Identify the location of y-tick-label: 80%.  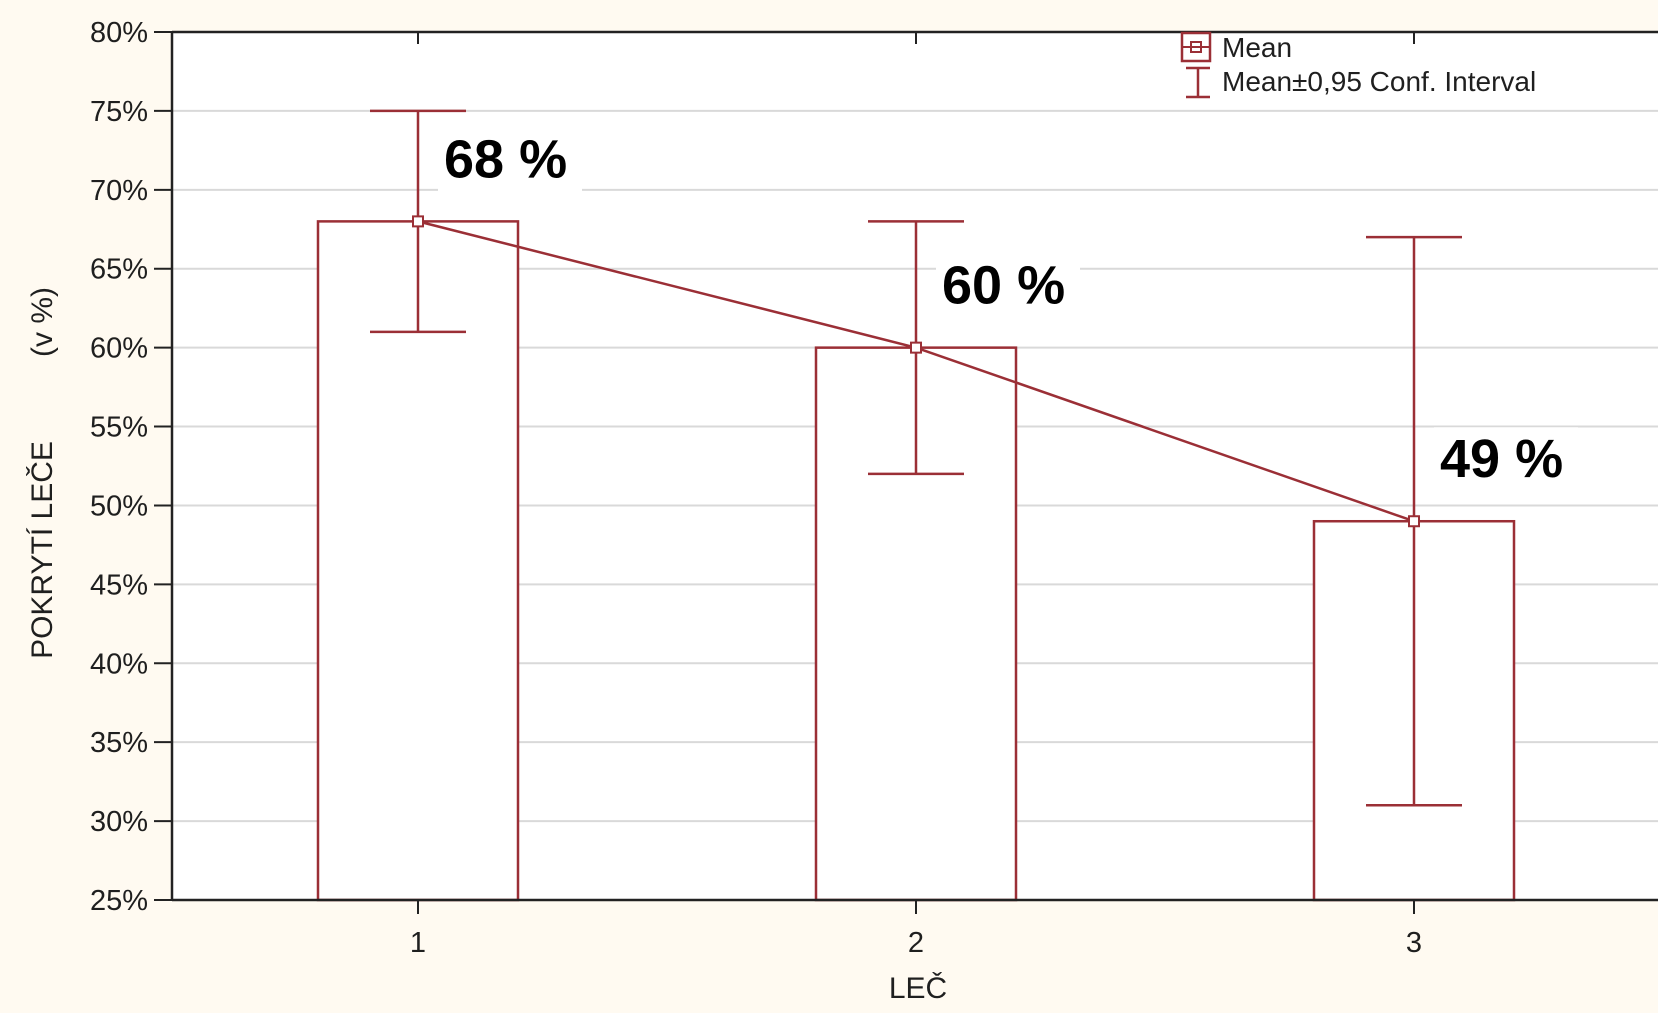
(119, 33).